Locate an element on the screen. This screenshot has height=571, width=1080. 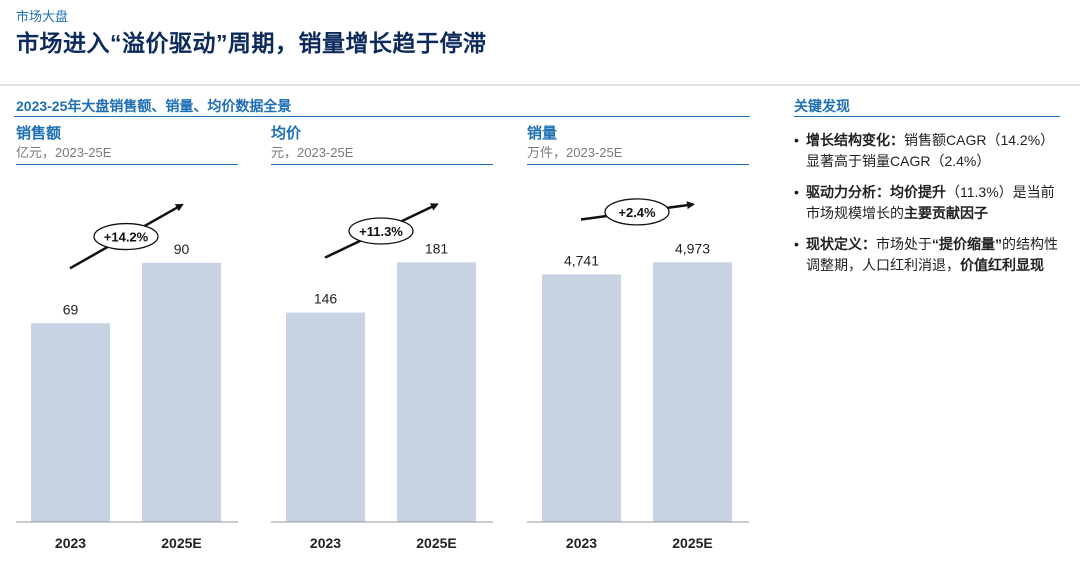
bar-sales-2025E is located at coordinates (181, 392).